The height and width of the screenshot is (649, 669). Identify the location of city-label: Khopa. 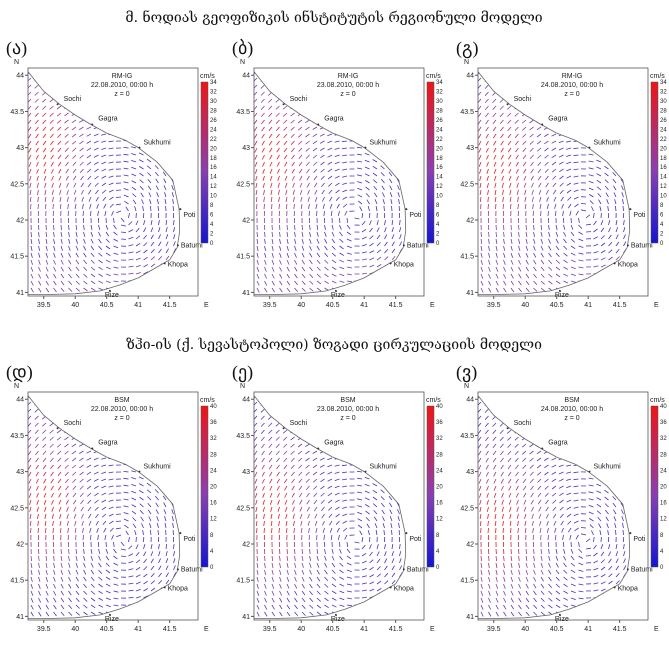
(628, 588).